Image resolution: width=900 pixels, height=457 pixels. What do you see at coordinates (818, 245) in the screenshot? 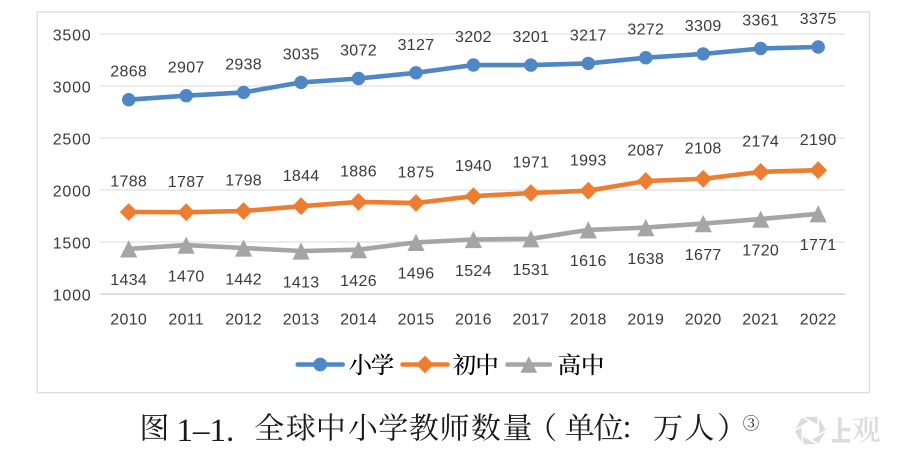
I see `svg-text: 1771` at bounding box center [818, 245].